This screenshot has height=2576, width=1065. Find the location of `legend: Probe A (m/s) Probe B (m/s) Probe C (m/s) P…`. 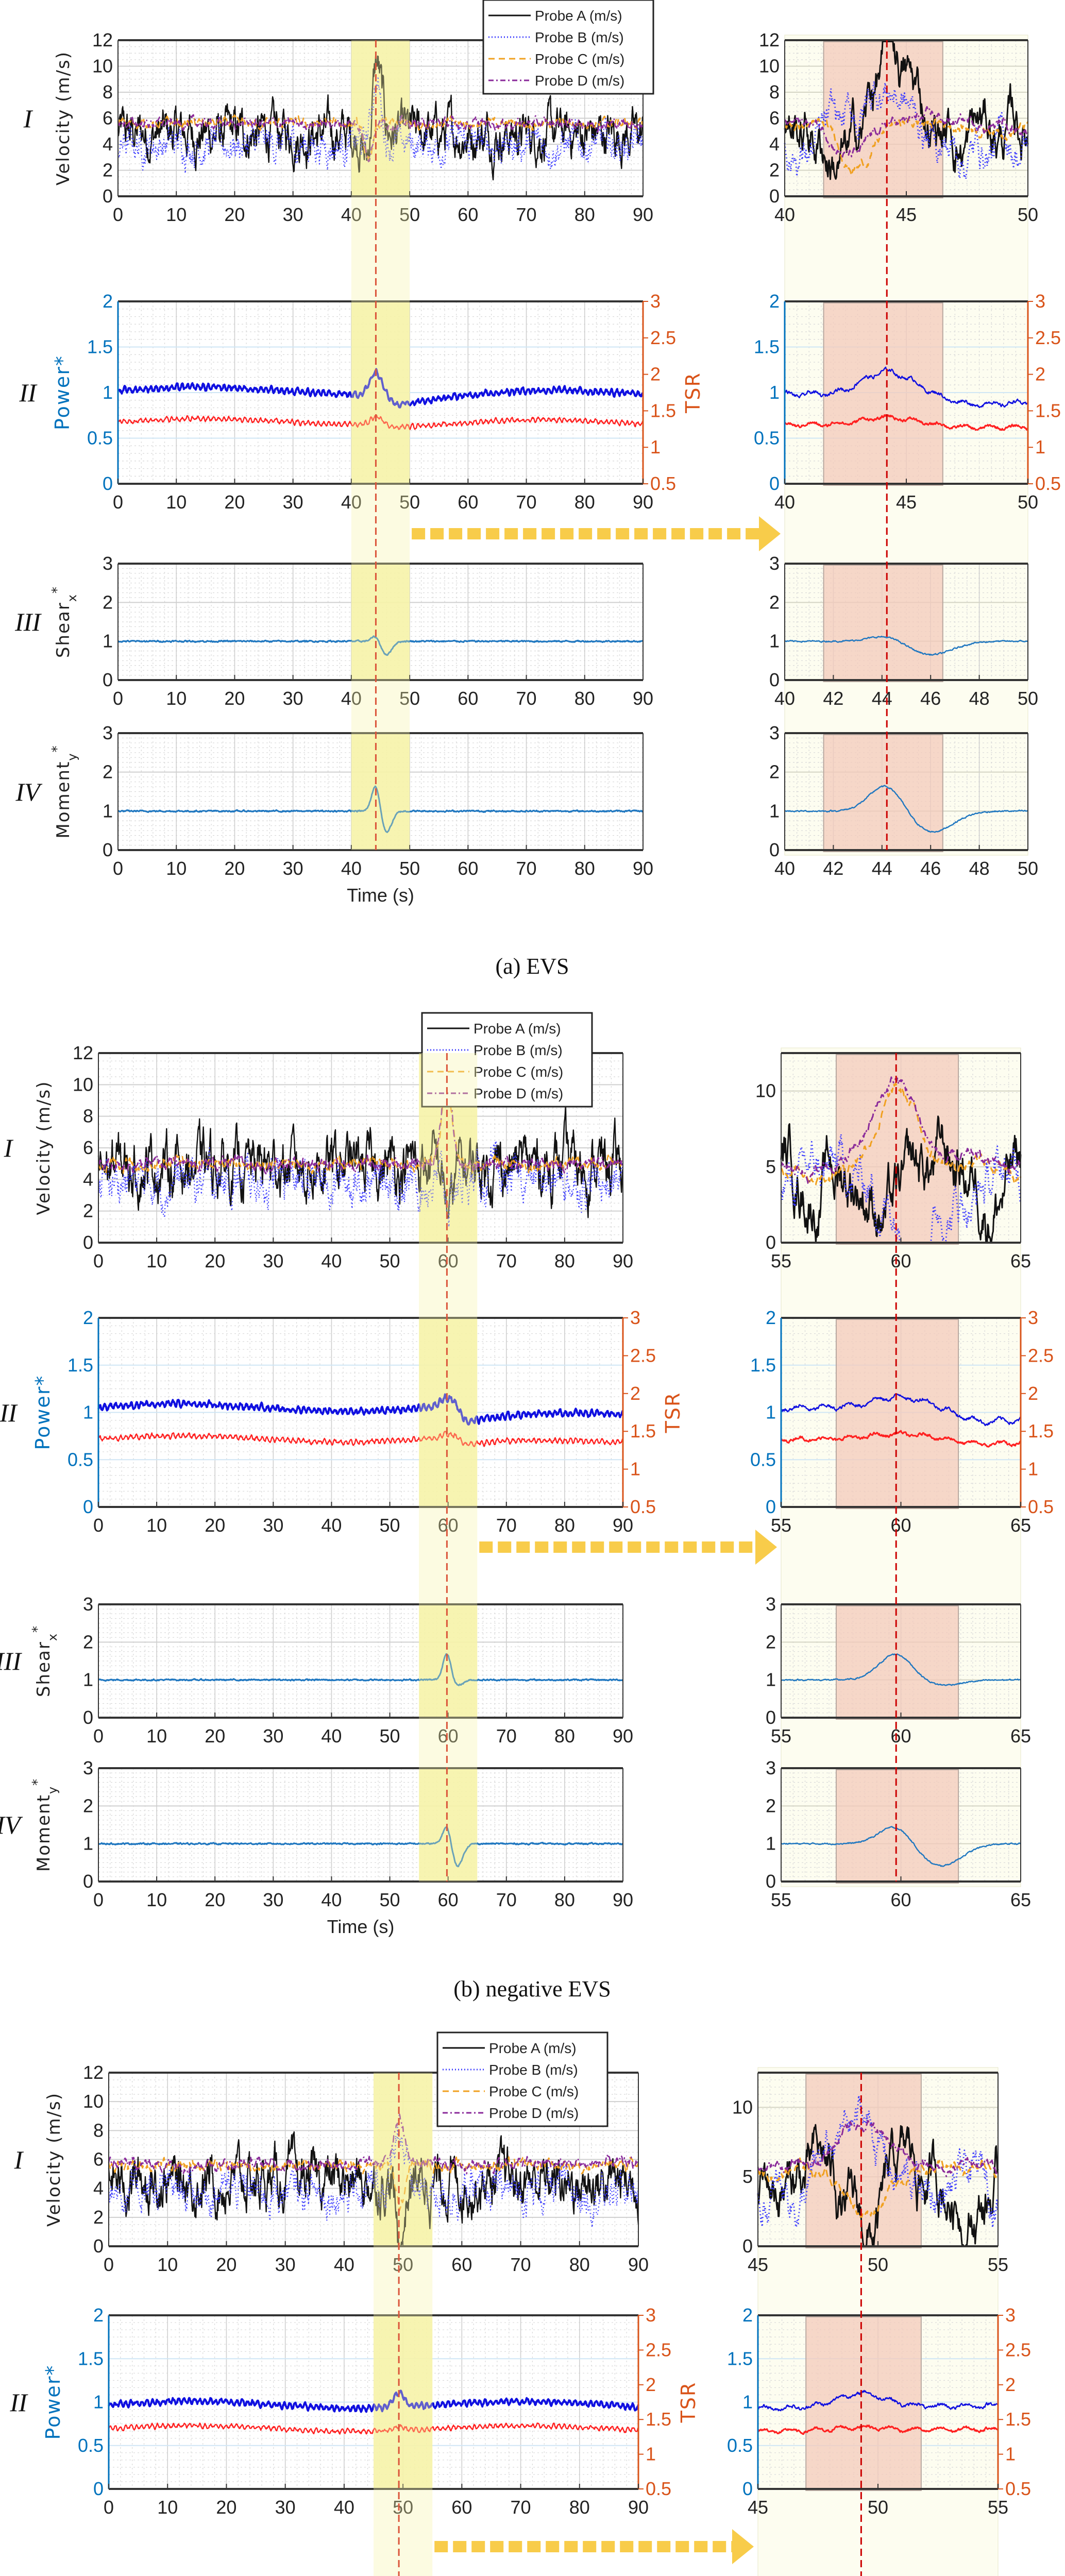

legend: Probe A (m/s) Probe B (m/s) Probe C (m/s) P… is located at coordinates (568, 47).